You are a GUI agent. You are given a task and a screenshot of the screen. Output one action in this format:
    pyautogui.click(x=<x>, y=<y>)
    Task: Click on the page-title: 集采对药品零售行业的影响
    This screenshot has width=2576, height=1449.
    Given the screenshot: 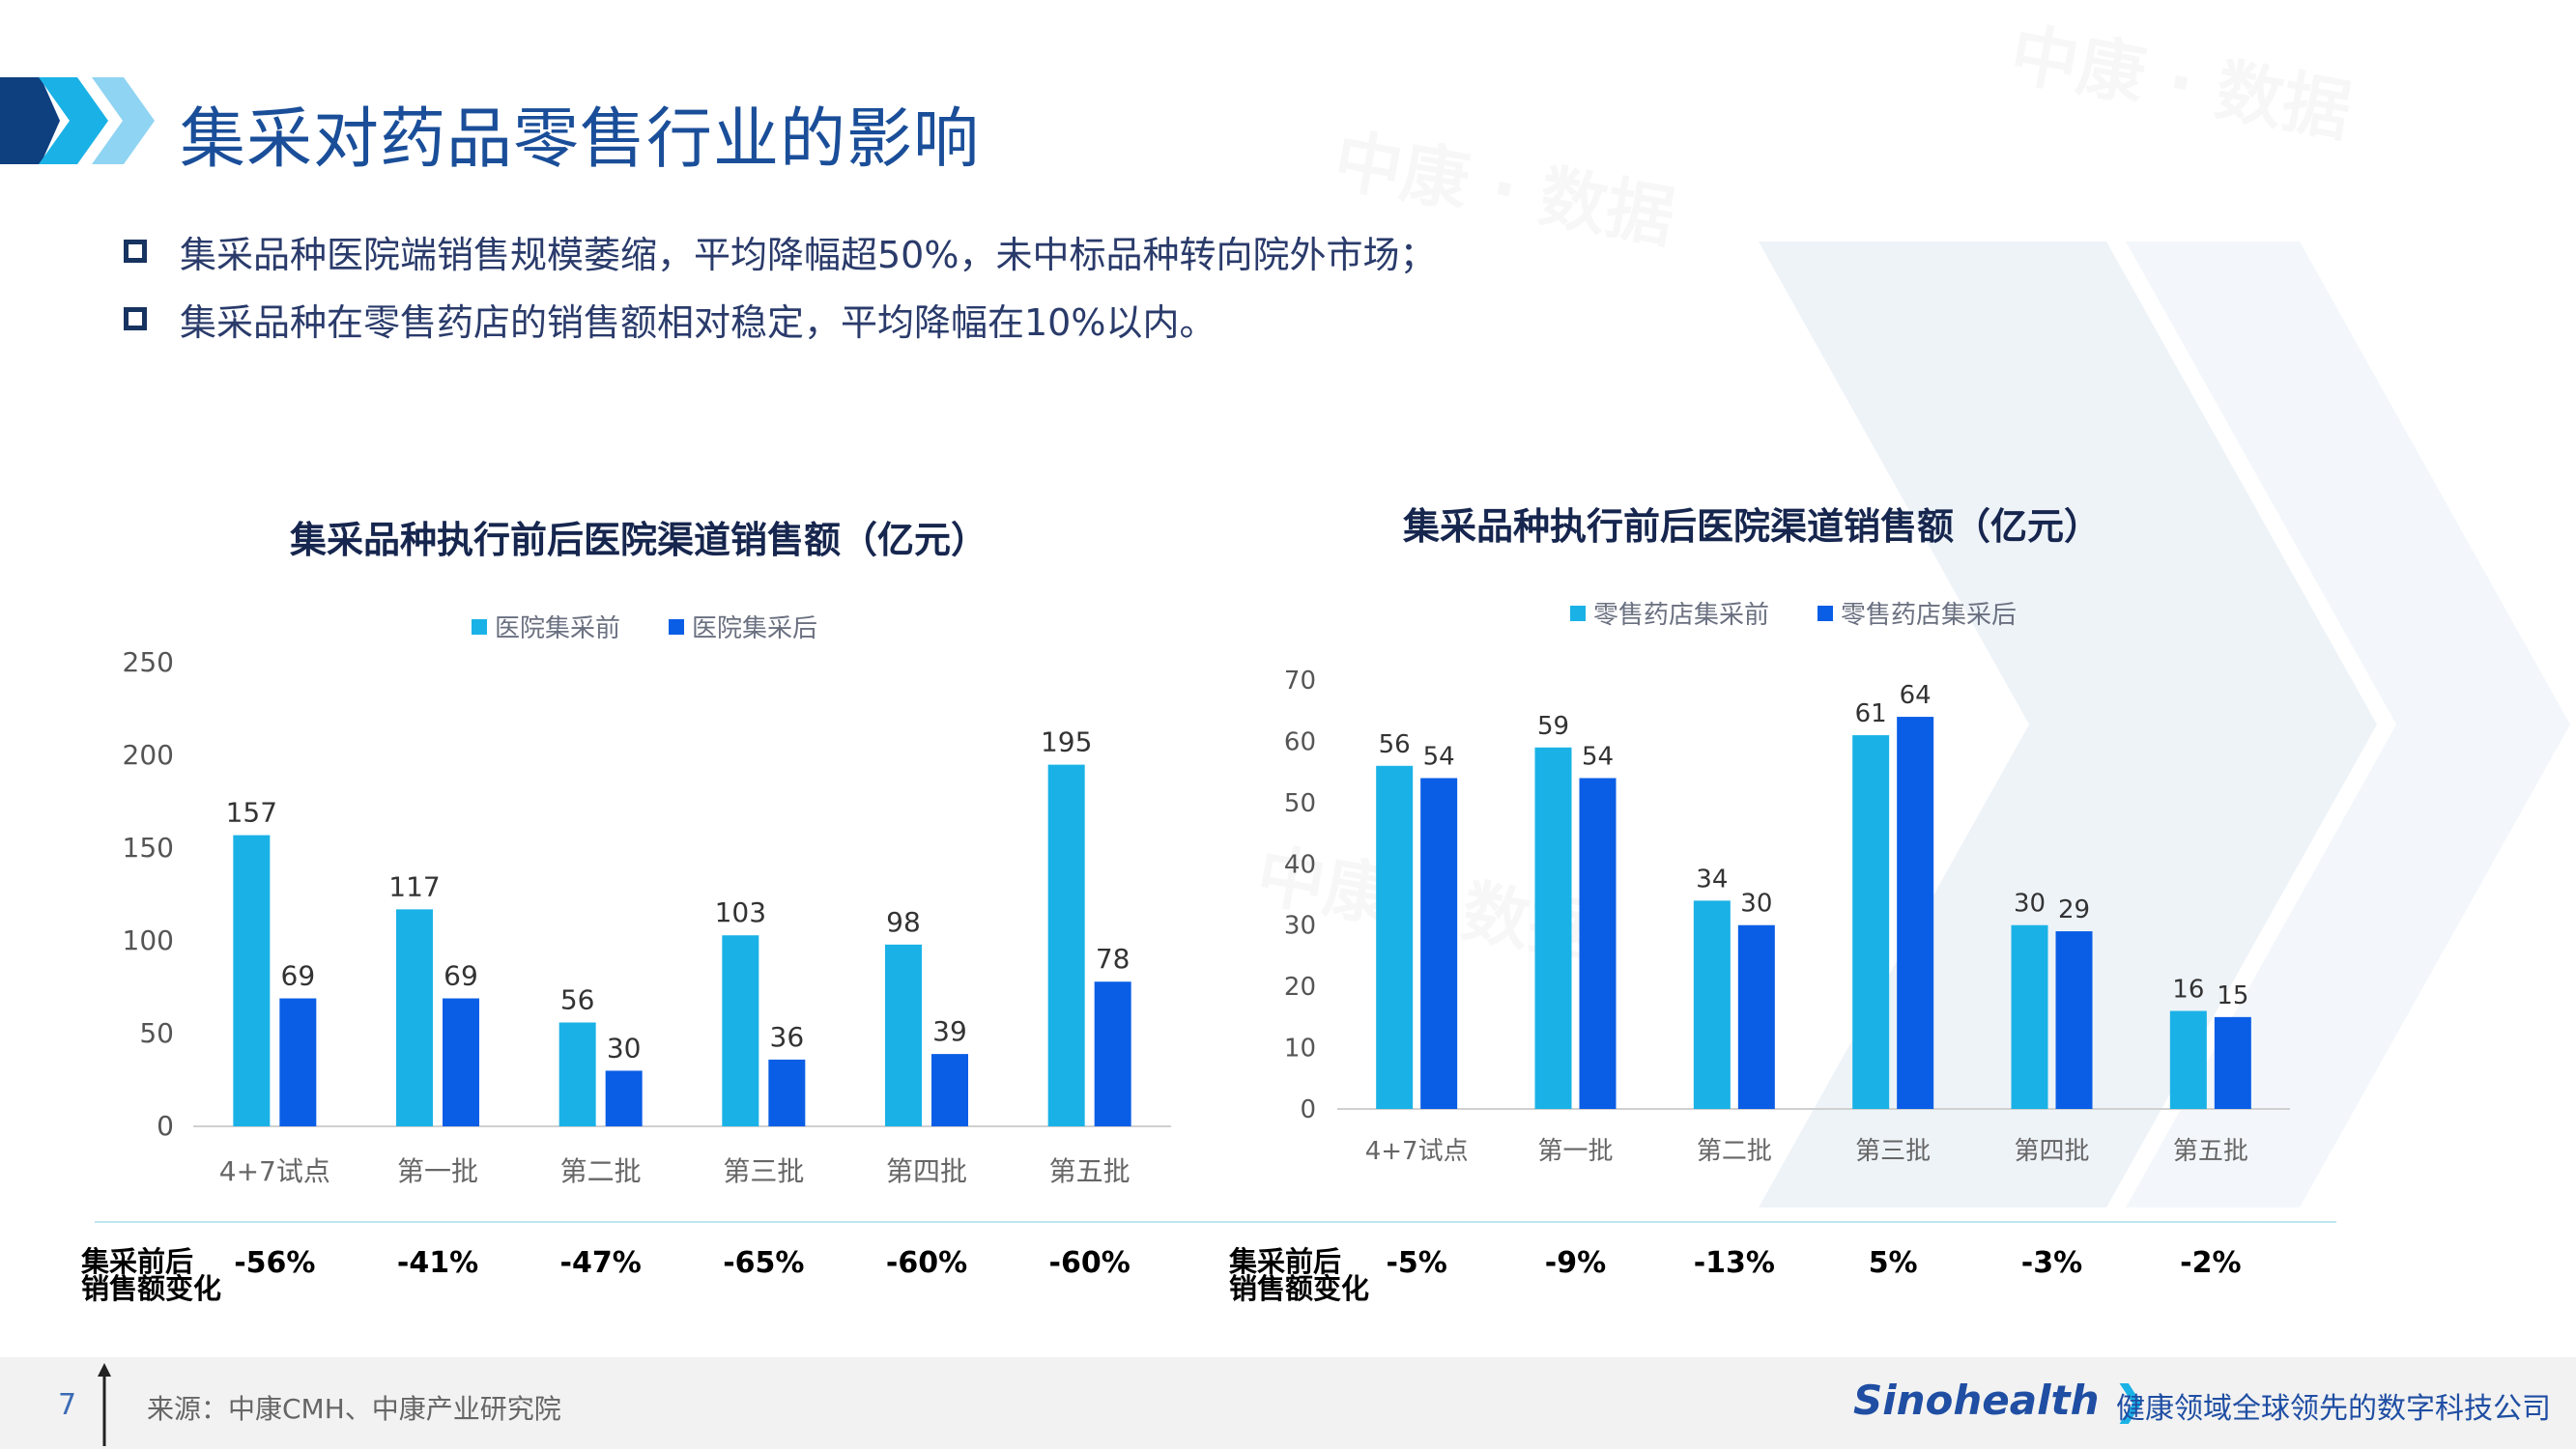 What is the action you would take?
    pyautogui.click(x=581, y=139)
    